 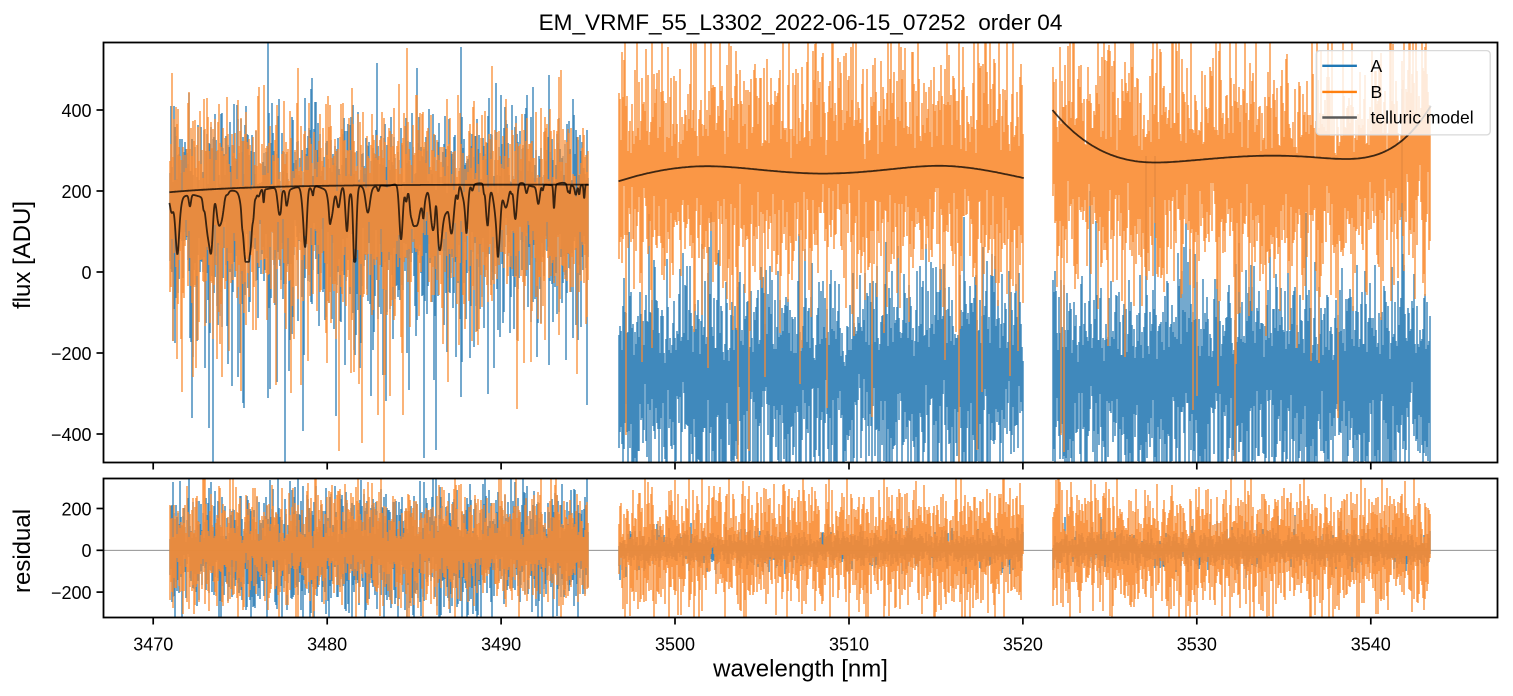 I want to click on svg-text: residual, so click(x=22, y=551).